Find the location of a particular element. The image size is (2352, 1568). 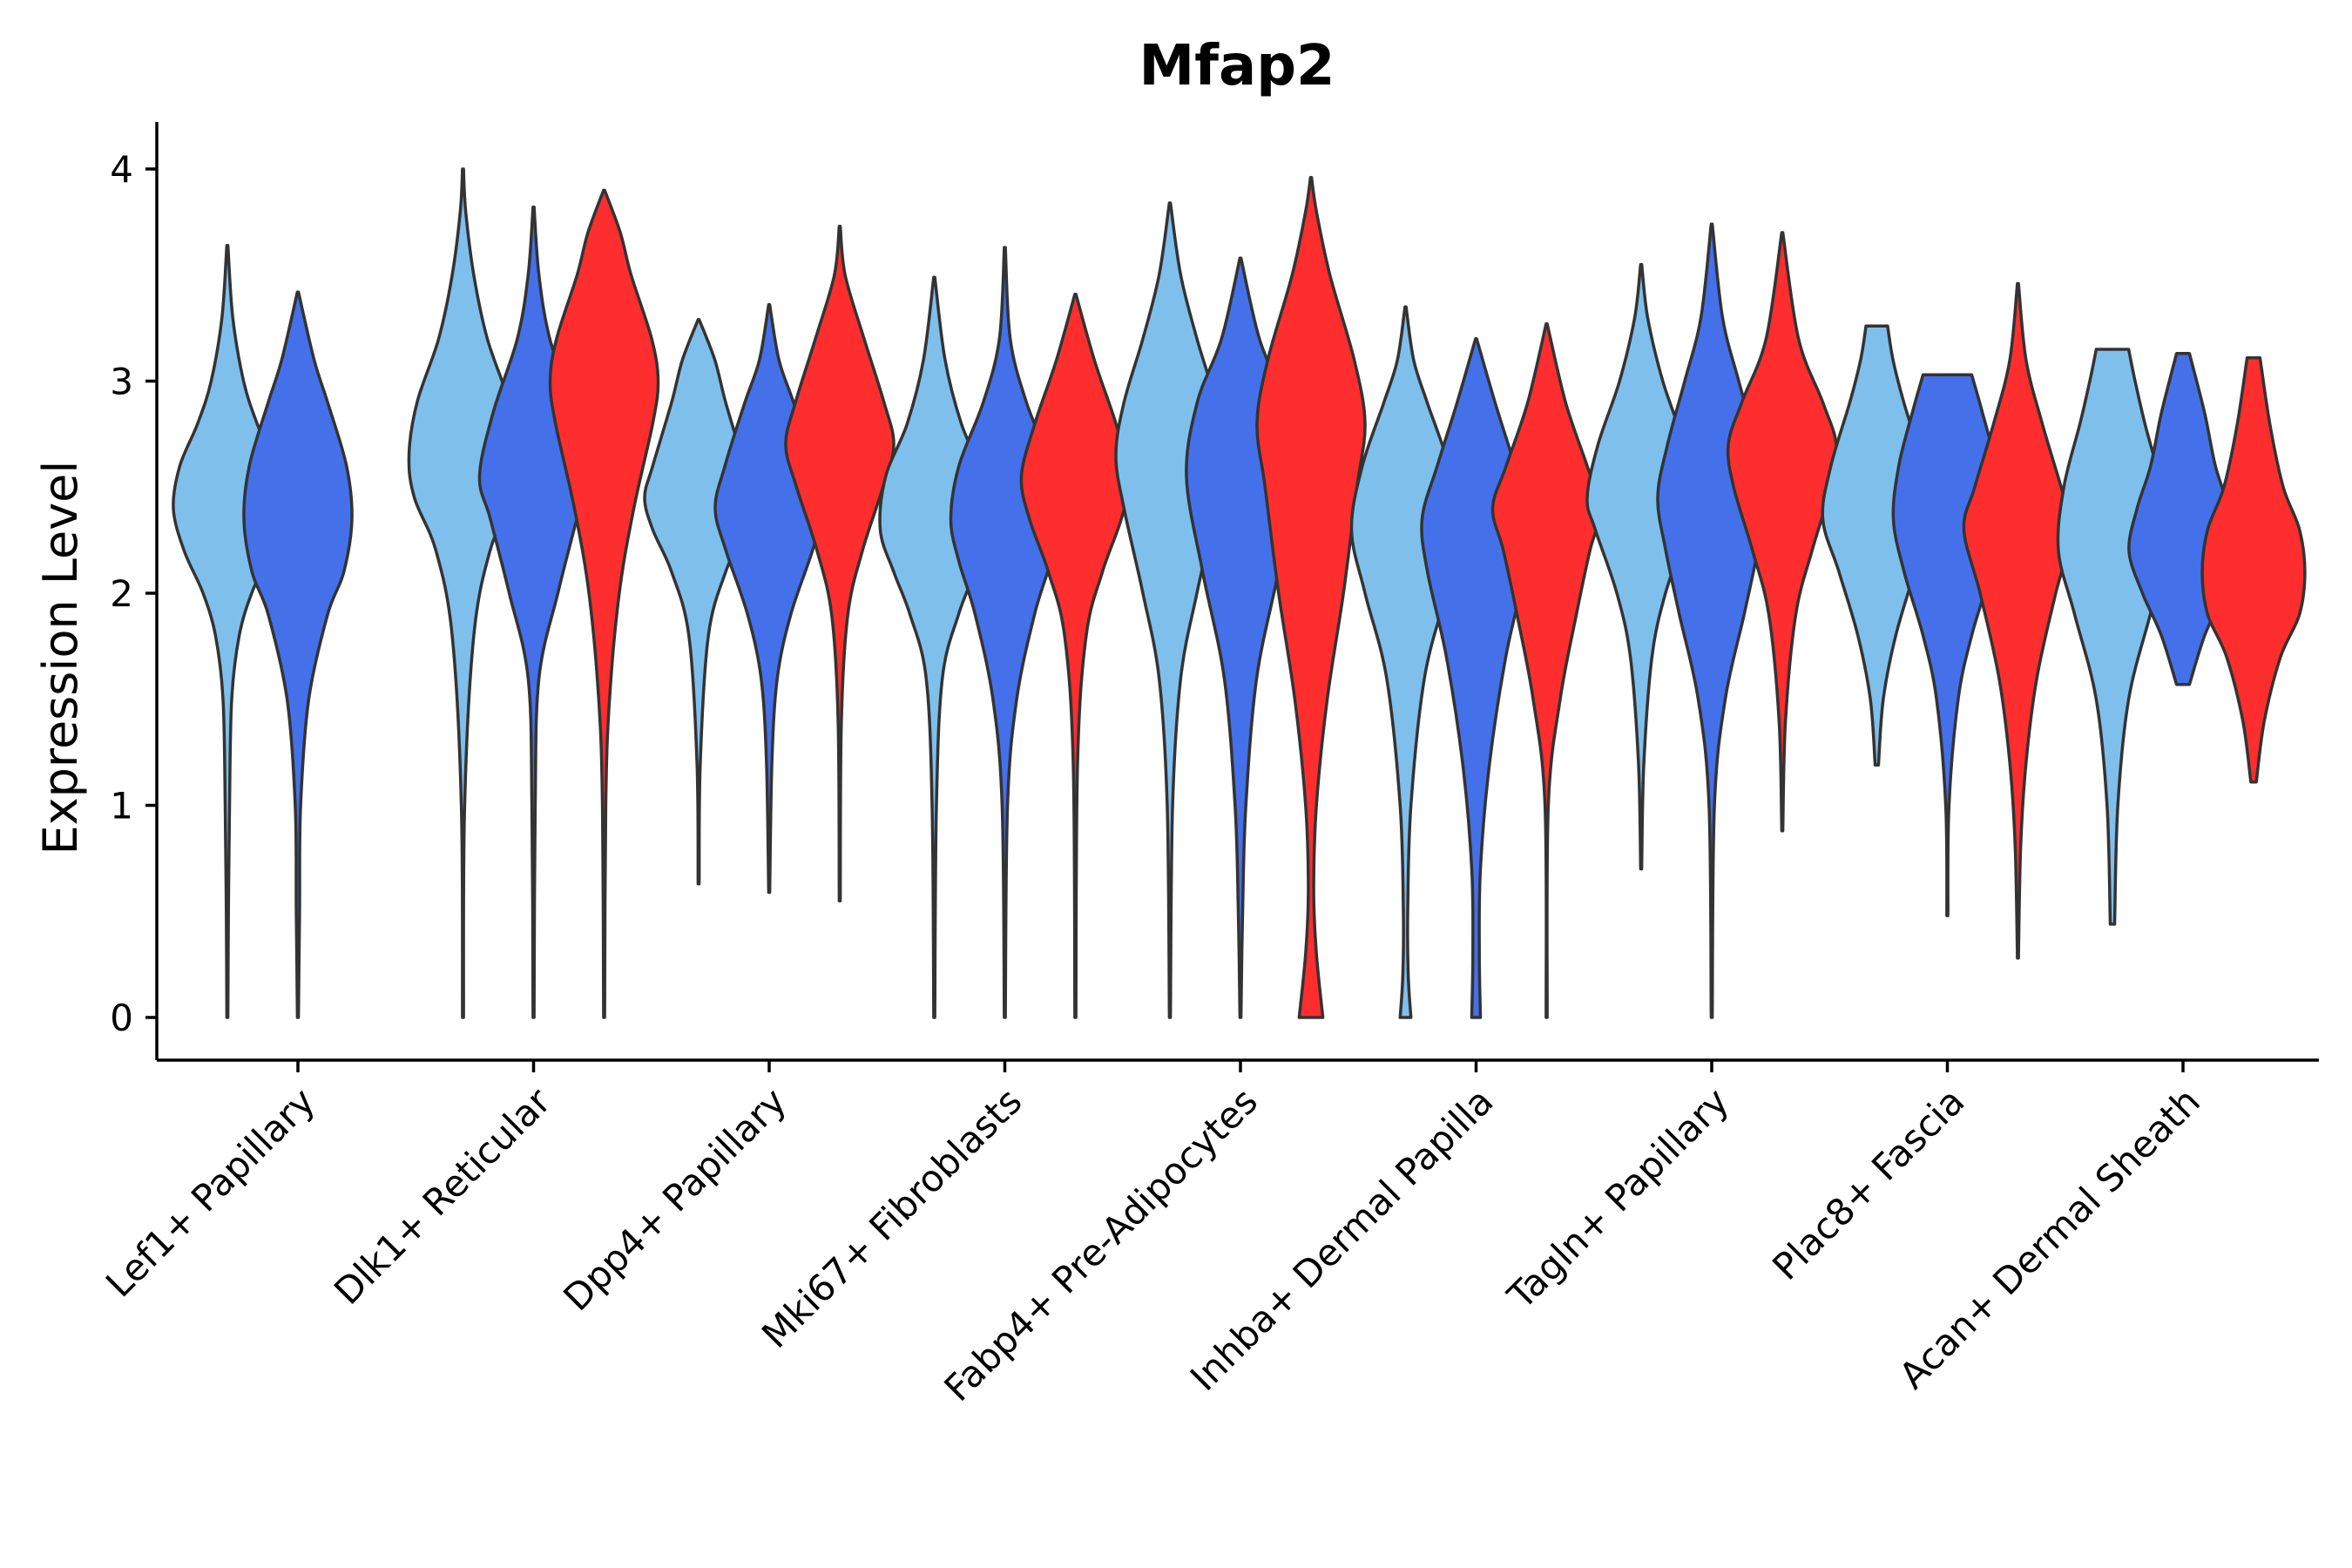

x-tick-label: Lef1+ Papillary is located at coordinates (210, 1192).